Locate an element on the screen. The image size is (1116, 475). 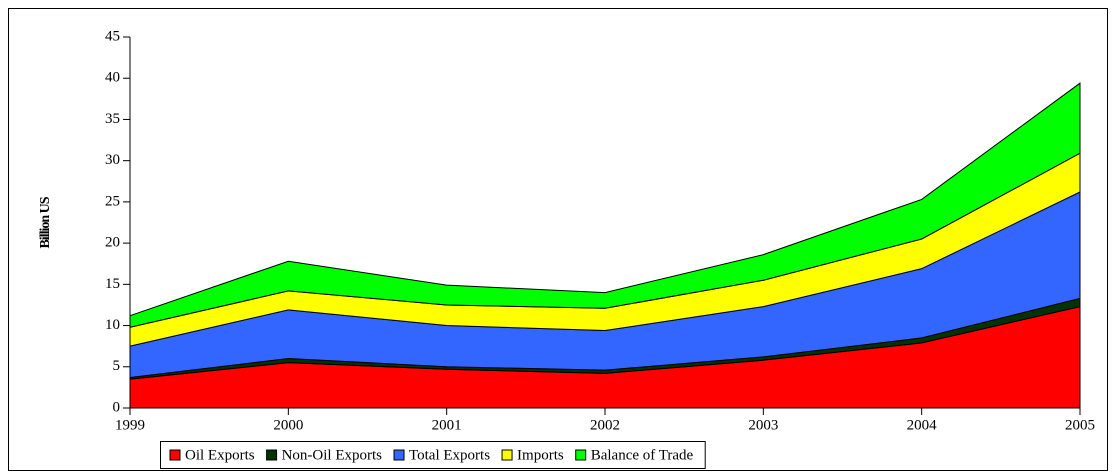
y-tick-label: 45 is located at coordinates (112, 36).